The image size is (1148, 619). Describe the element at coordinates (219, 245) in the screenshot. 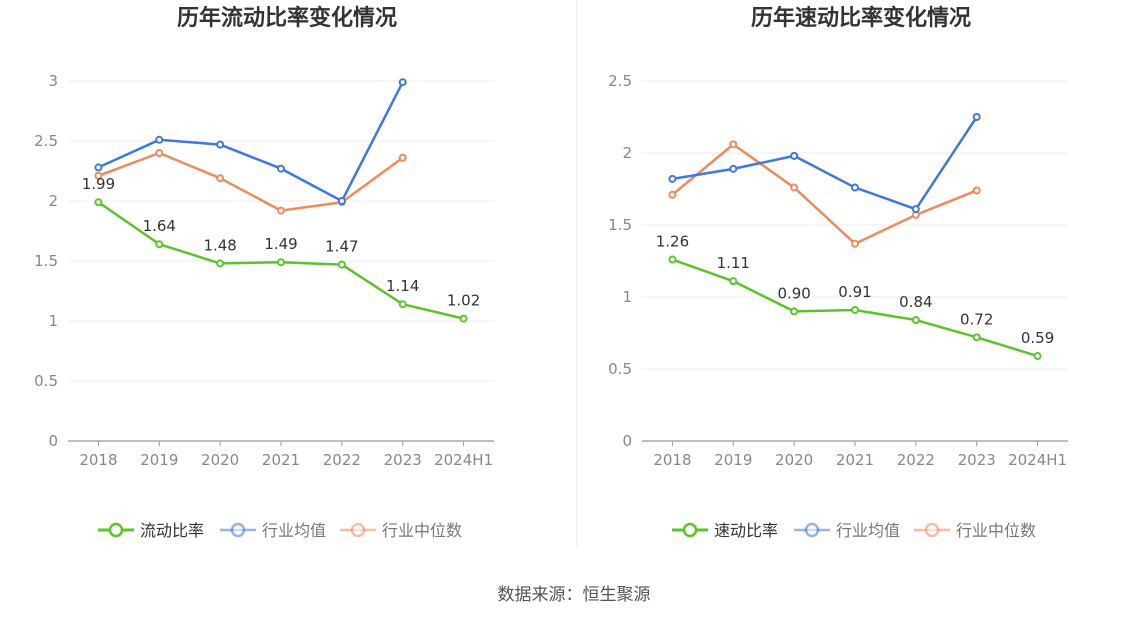

I see `data-label: 1.48` at that location.